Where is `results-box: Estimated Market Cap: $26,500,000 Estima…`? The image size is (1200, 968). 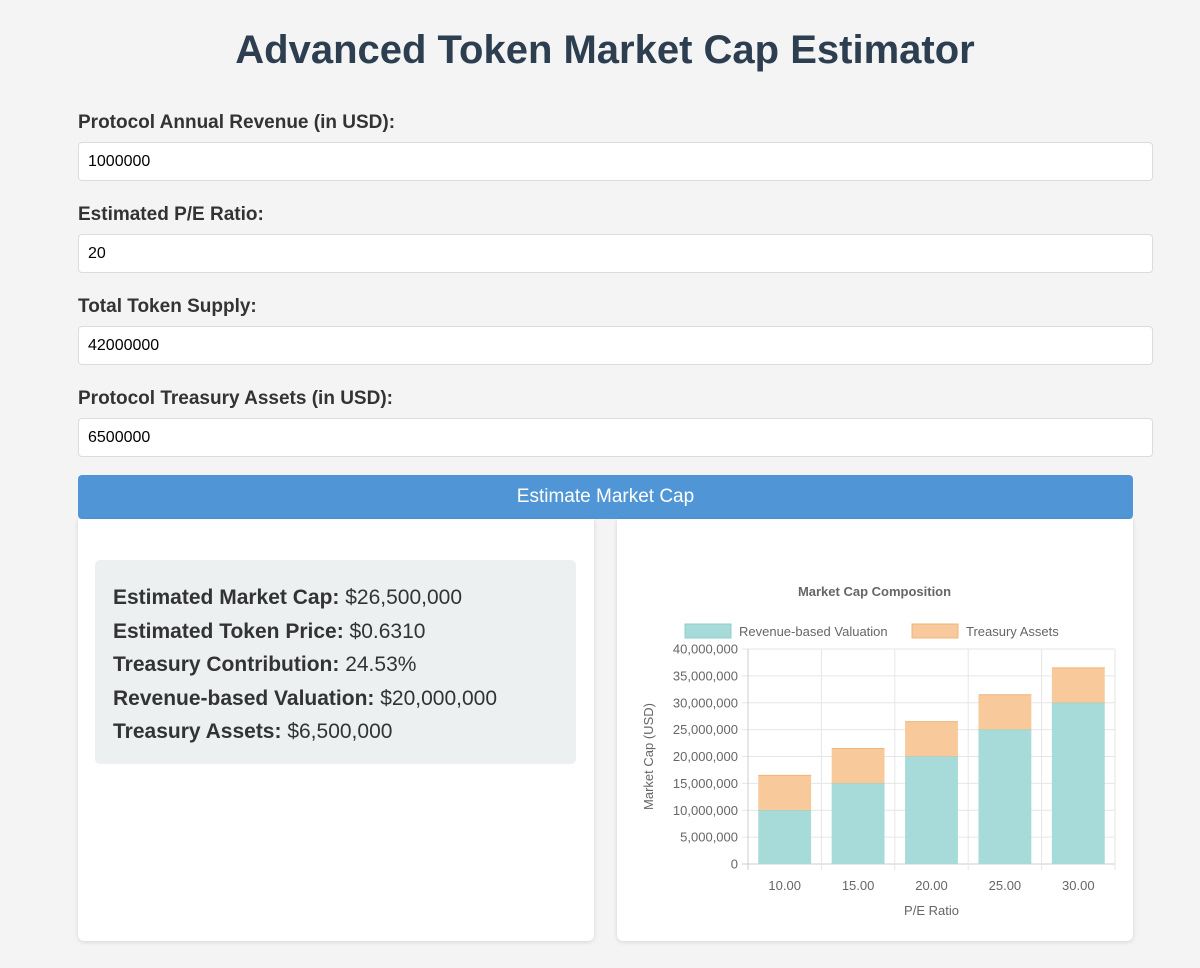
results-box: Estimated Market Cap: $26,500,000 Estima… is located at coordinates (335, 662).